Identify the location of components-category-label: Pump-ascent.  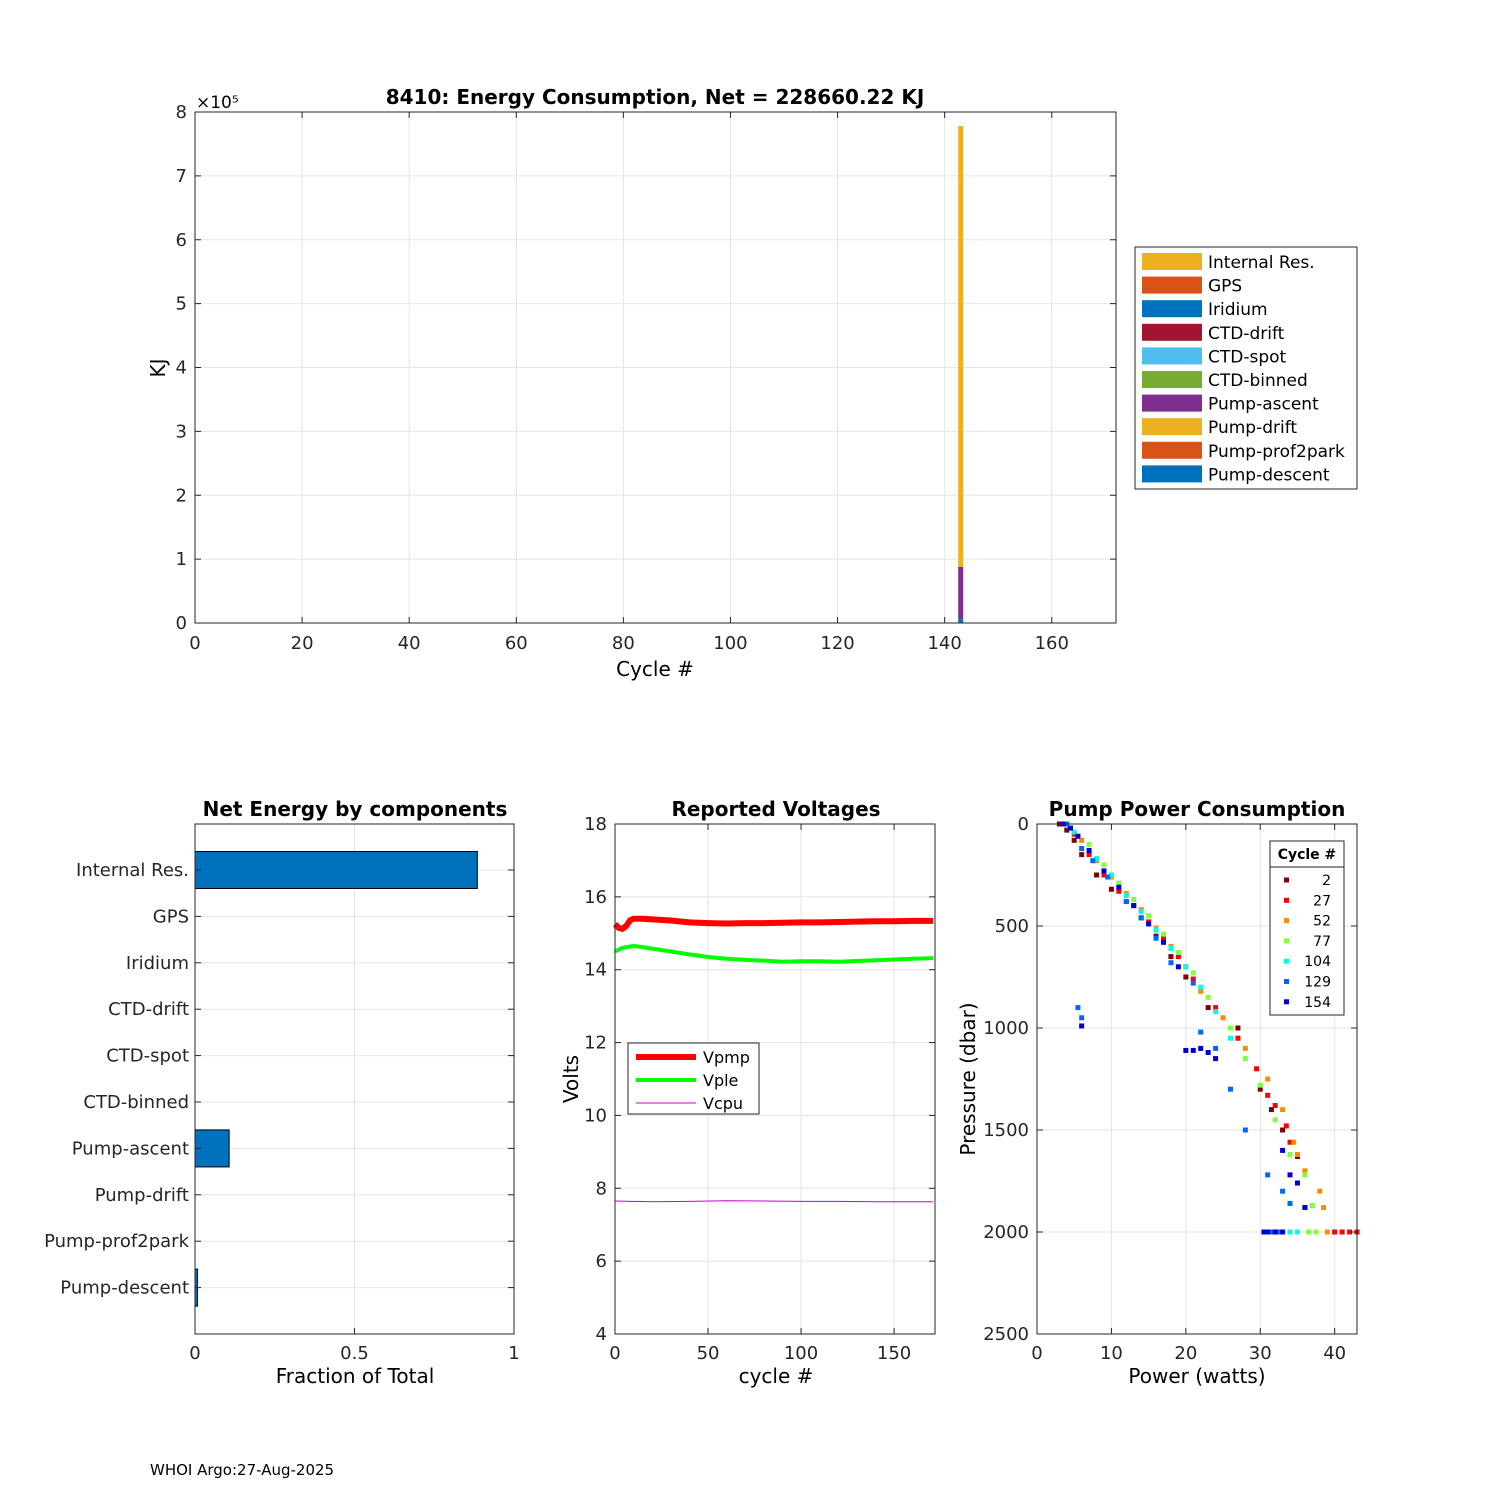
(130, 1148).